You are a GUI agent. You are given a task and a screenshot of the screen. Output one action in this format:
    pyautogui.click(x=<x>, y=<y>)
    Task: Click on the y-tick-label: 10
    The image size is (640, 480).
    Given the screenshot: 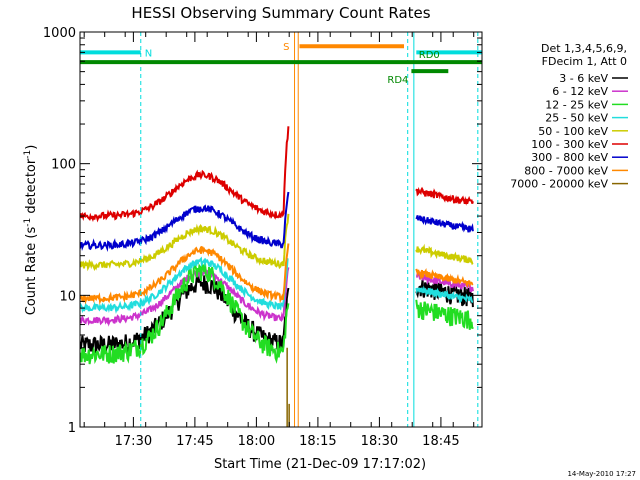 What is the action you would take?
    pyautogui.click(x=67, y=296)
    